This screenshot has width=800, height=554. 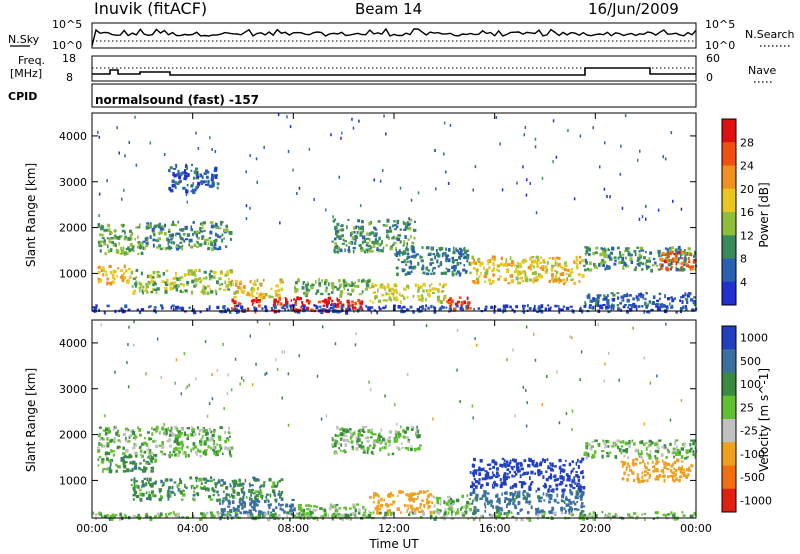 I want to click on colorbar-segment, so click(x=729, y=247).